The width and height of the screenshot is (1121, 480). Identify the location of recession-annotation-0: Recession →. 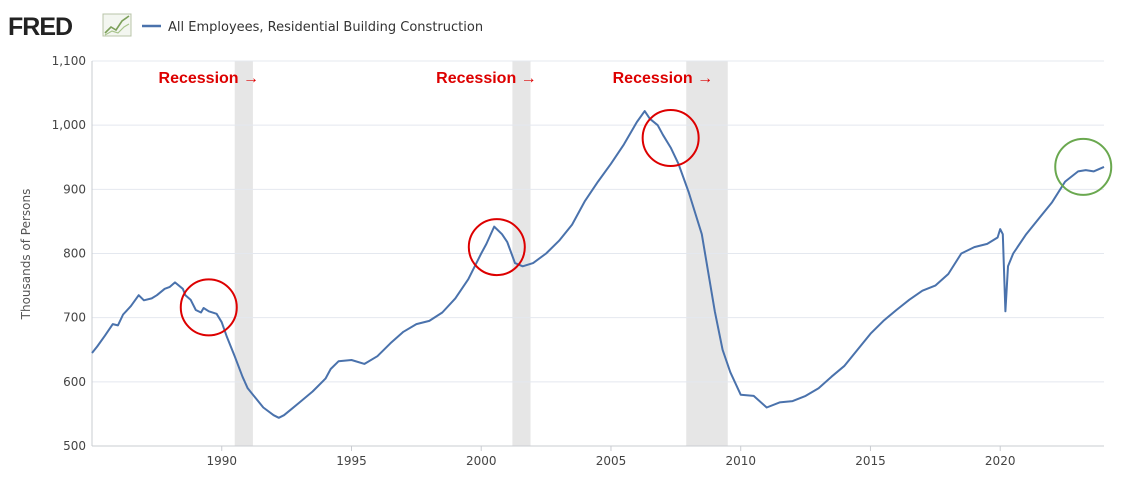
(209, 78).